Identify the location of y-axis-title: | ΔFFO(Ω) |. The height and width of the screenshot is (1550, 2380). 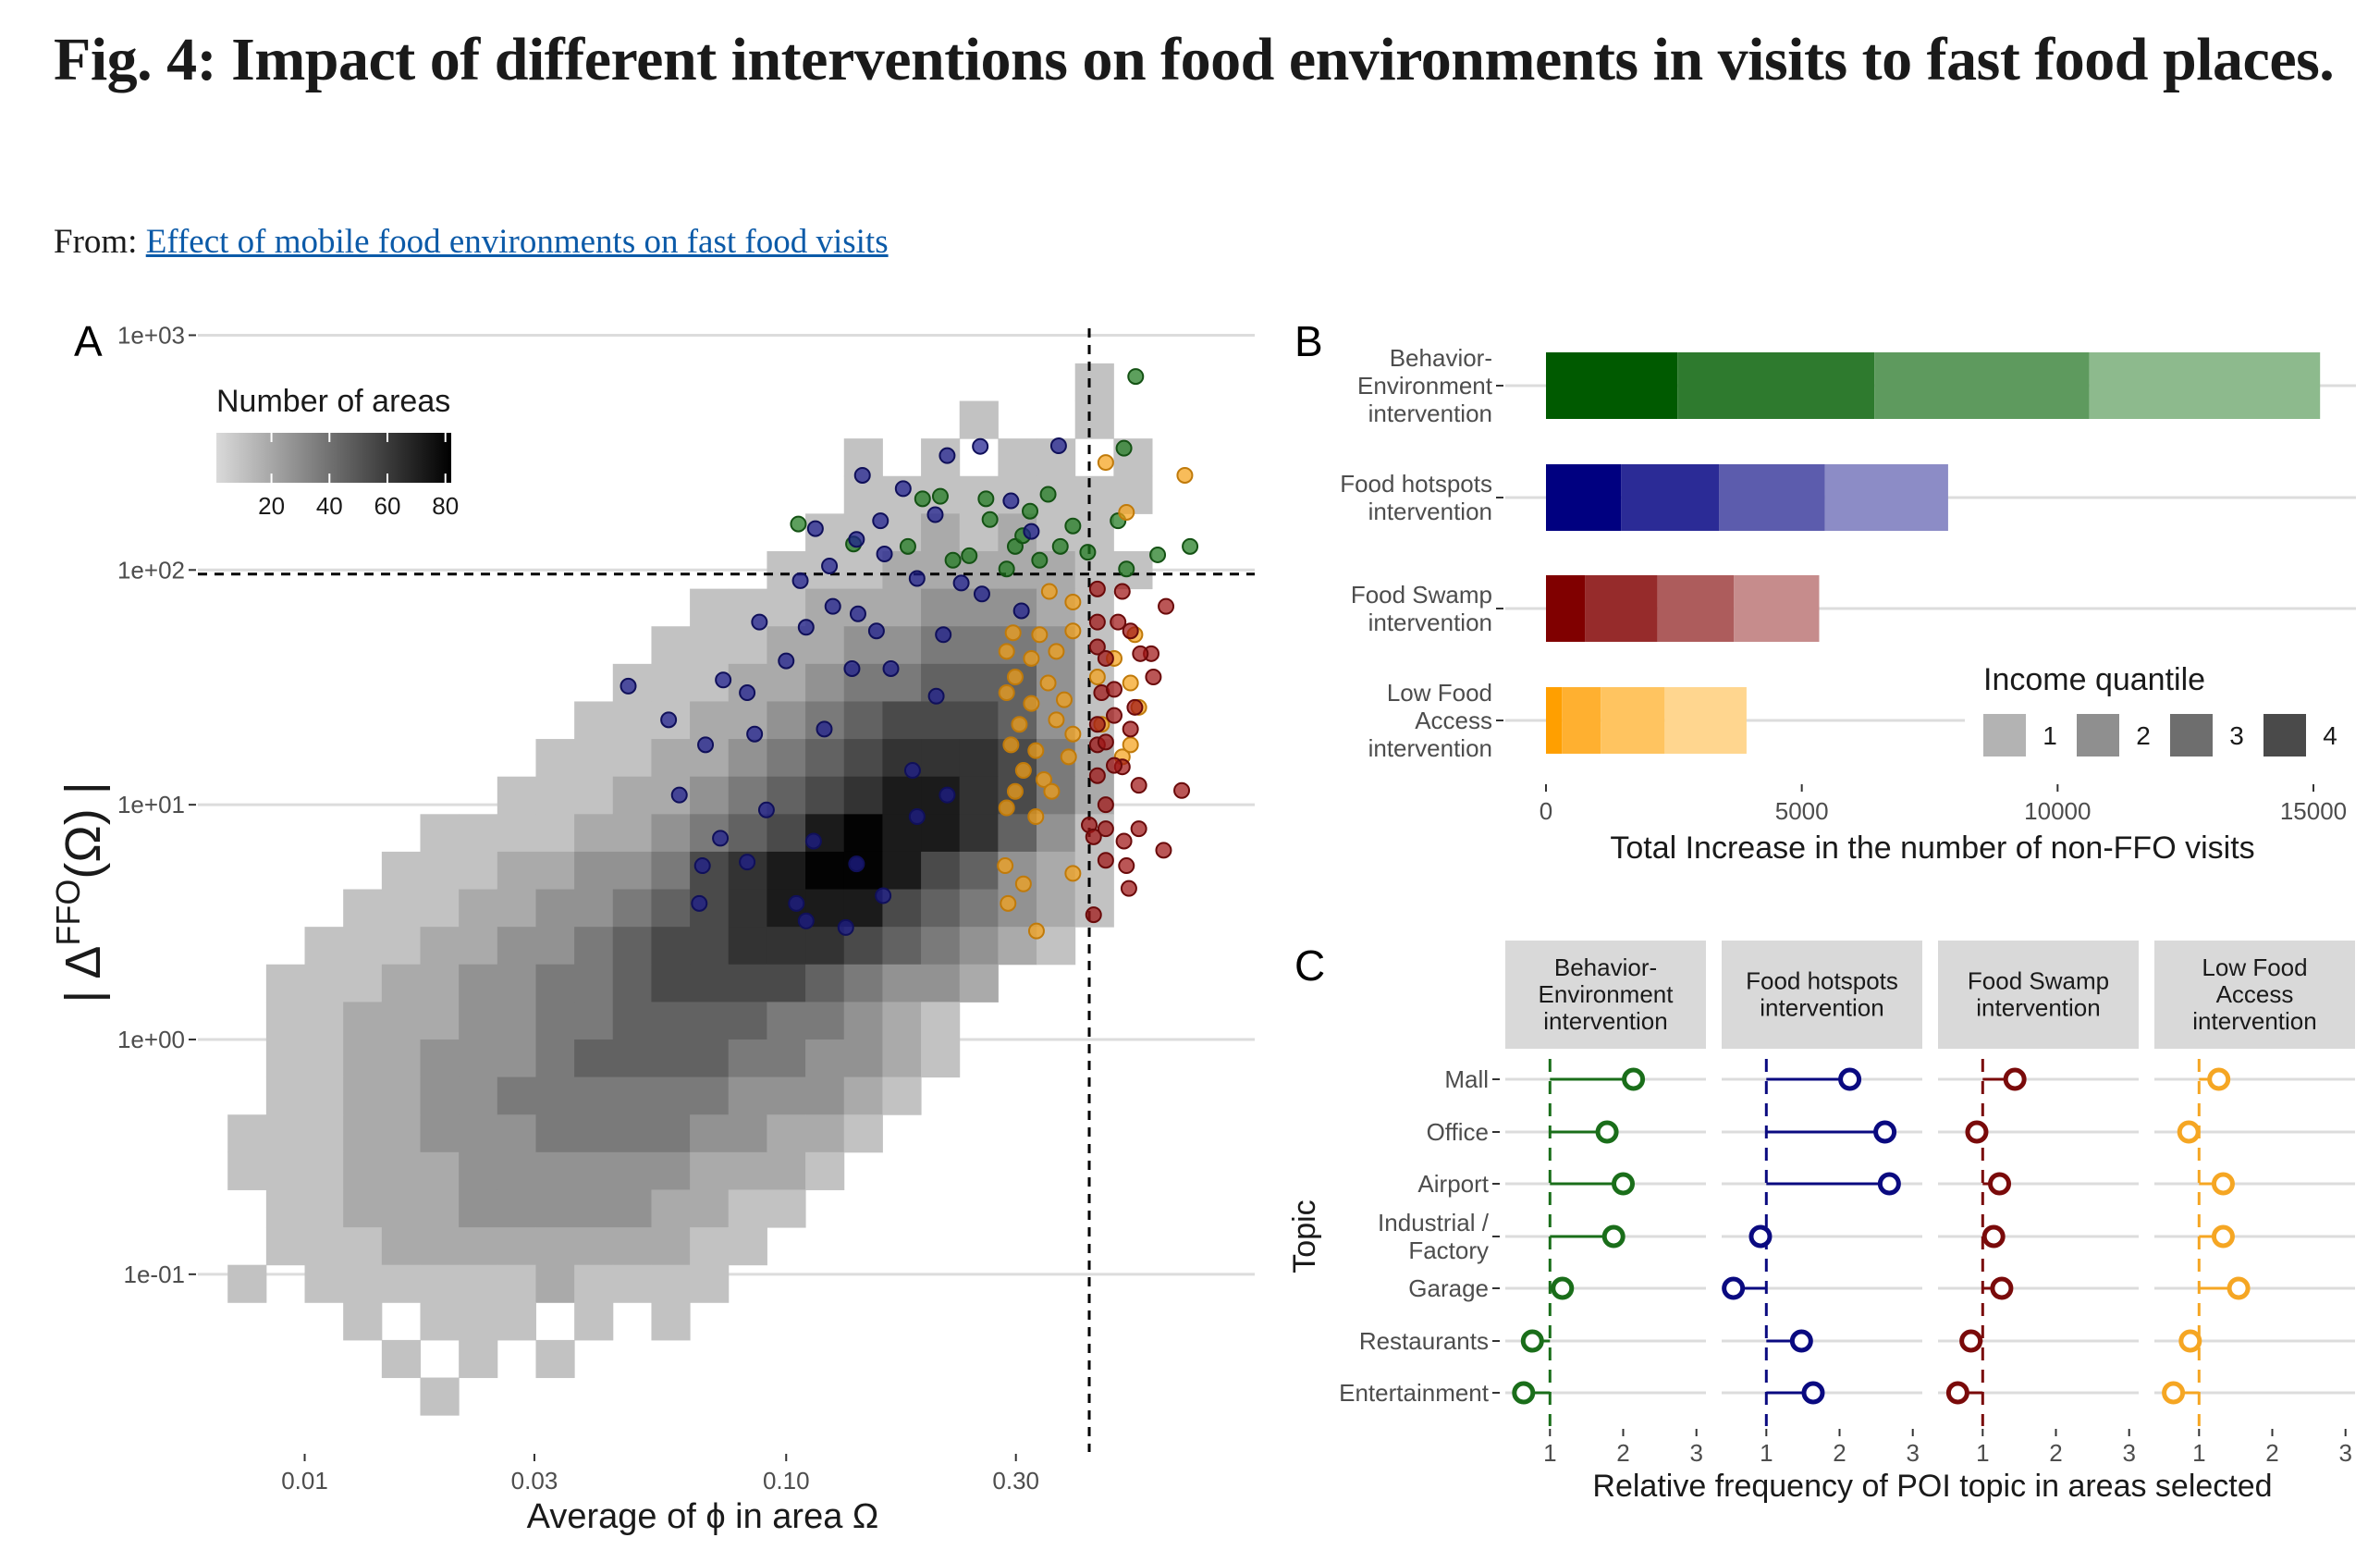
(80, 892).